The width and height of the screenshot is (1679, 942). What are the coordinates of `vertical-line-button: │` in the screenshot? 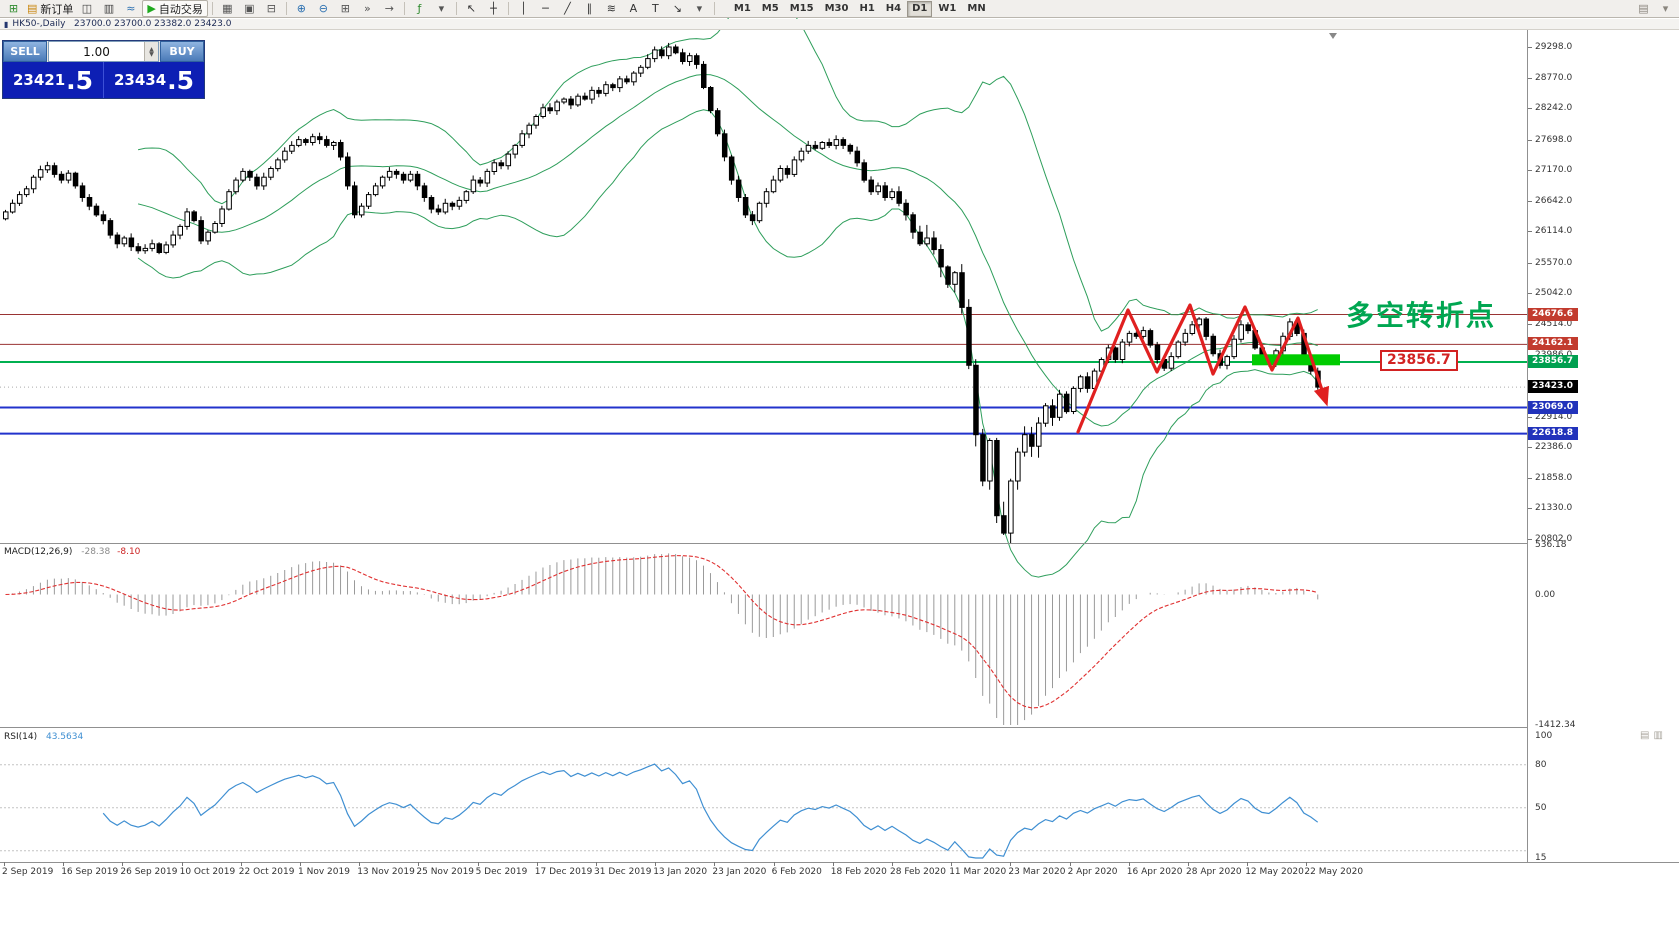 It's located at (523, 8).